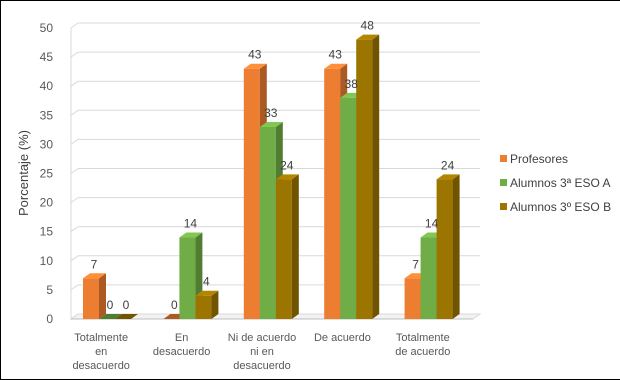 The height and width of the screenshot is (380, 620). I want to click on category-label-line: ni en, so click(262, 352).